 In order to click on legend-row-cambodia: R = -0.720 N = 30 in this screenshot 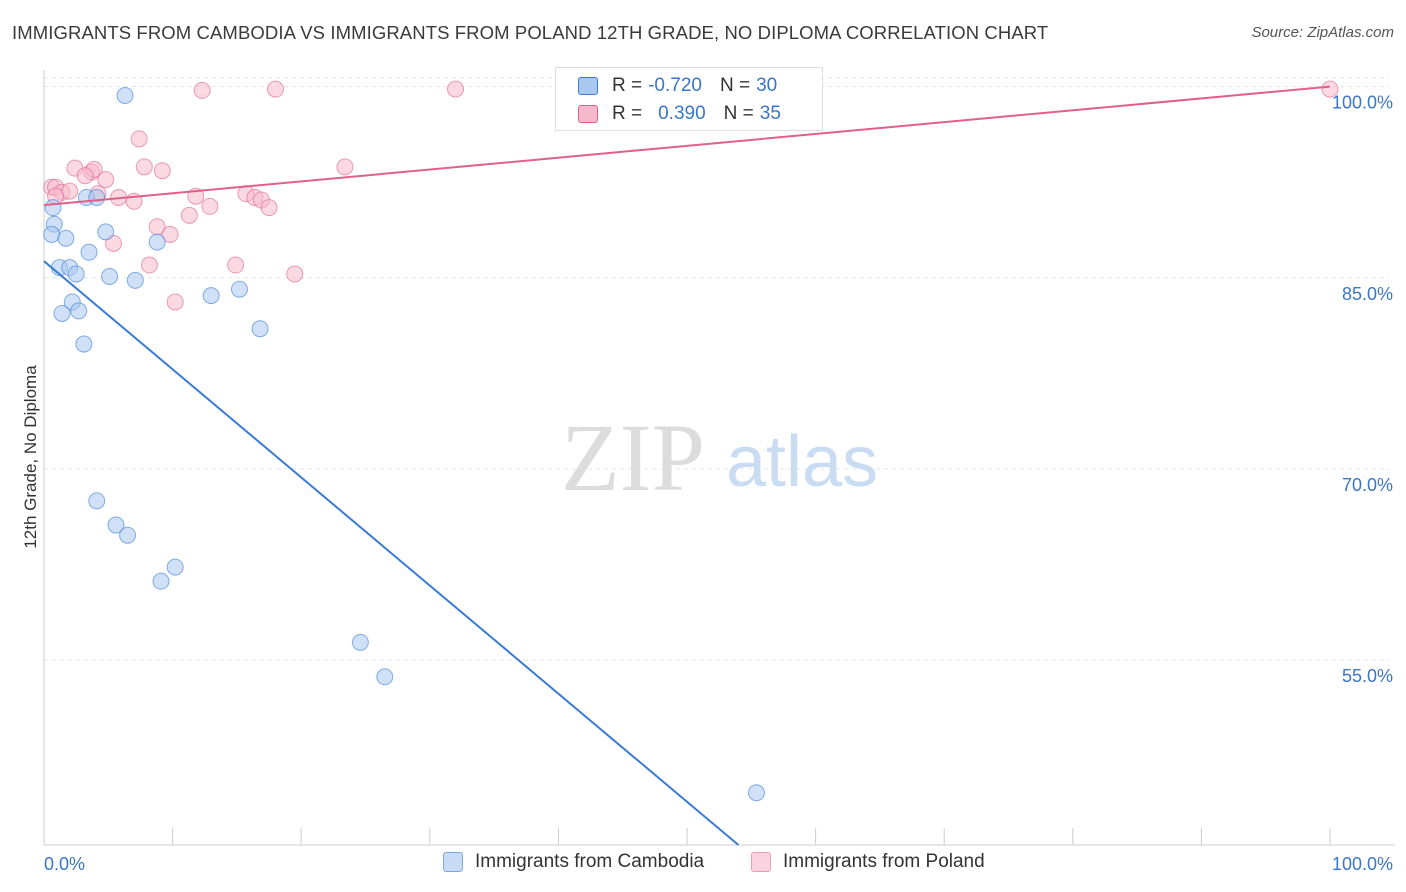, I will do `click(677, 86)`.